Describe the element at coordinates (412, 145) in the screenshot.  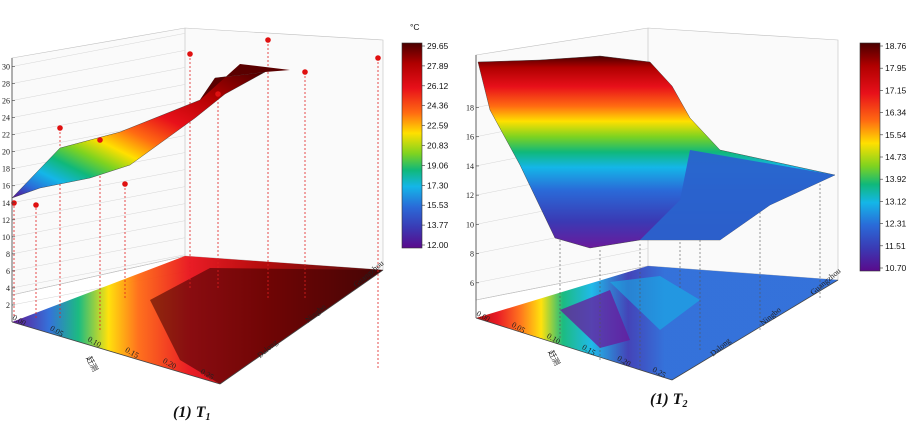
I see `chart-1-colorbar` at that location.